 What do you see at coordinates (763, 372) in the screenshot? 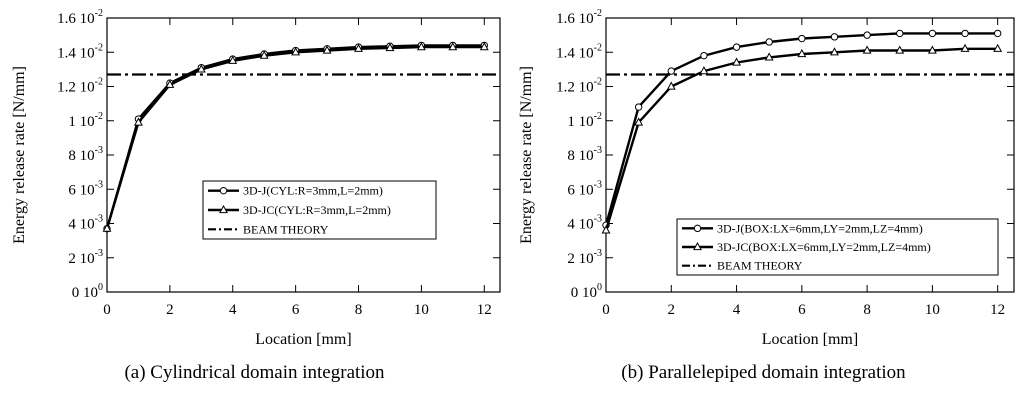
I see `chart-caption-b: (b) Parallelepiped domain integration` at bounding box center [763, 372].